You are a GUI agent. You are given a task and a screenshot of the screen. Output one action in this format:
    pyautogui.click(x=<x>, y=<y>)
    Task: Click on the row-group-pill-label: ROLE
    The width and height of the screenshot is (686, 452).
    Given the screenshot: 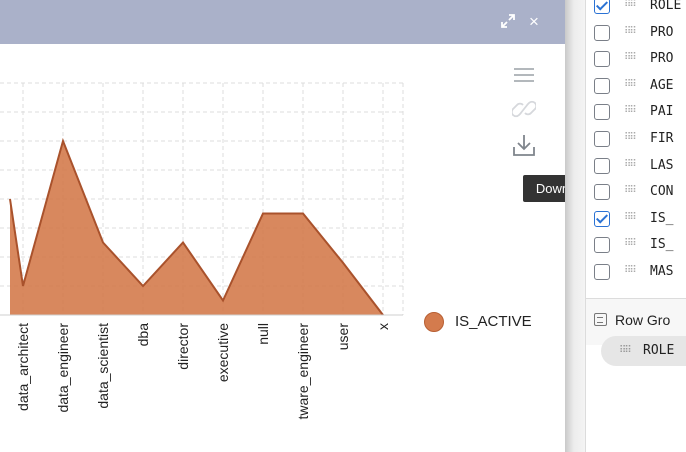 What is the action you would take?
    pyautogui.click(x=659, y=350)
    